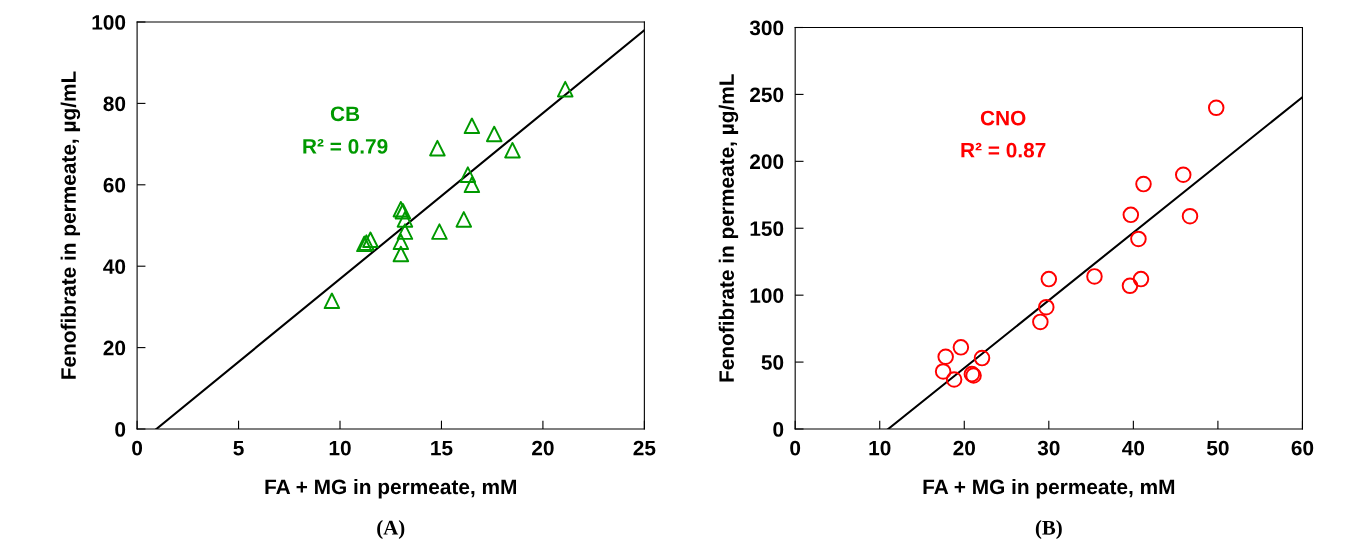  I want to click on y-tick-label: 200, so click(767, 162).